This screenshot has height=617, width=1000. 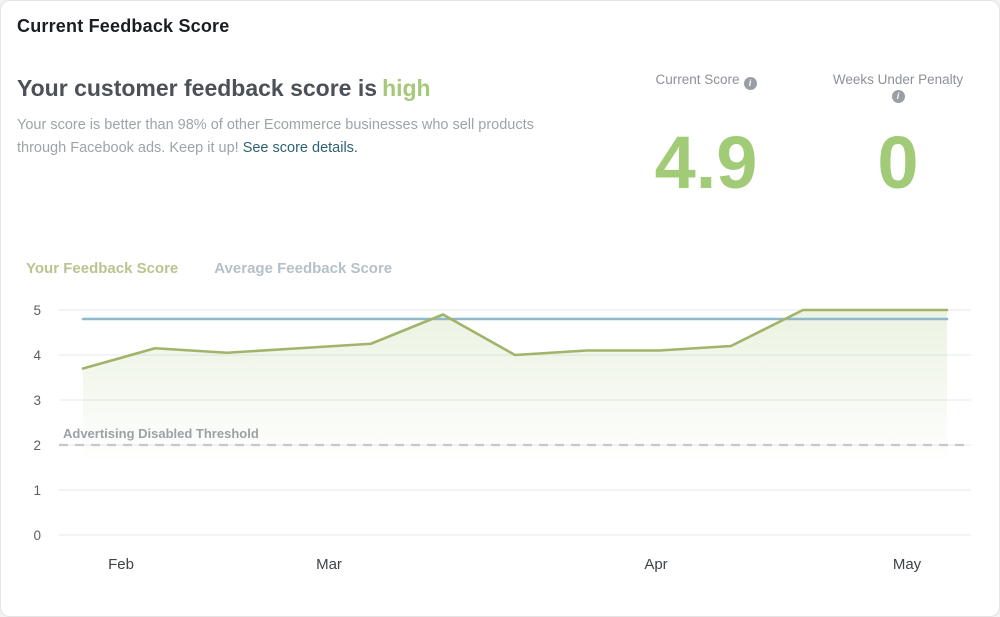 I want to click on current-score-stat: Current Score i 4.9, so click(x=706, y=136).